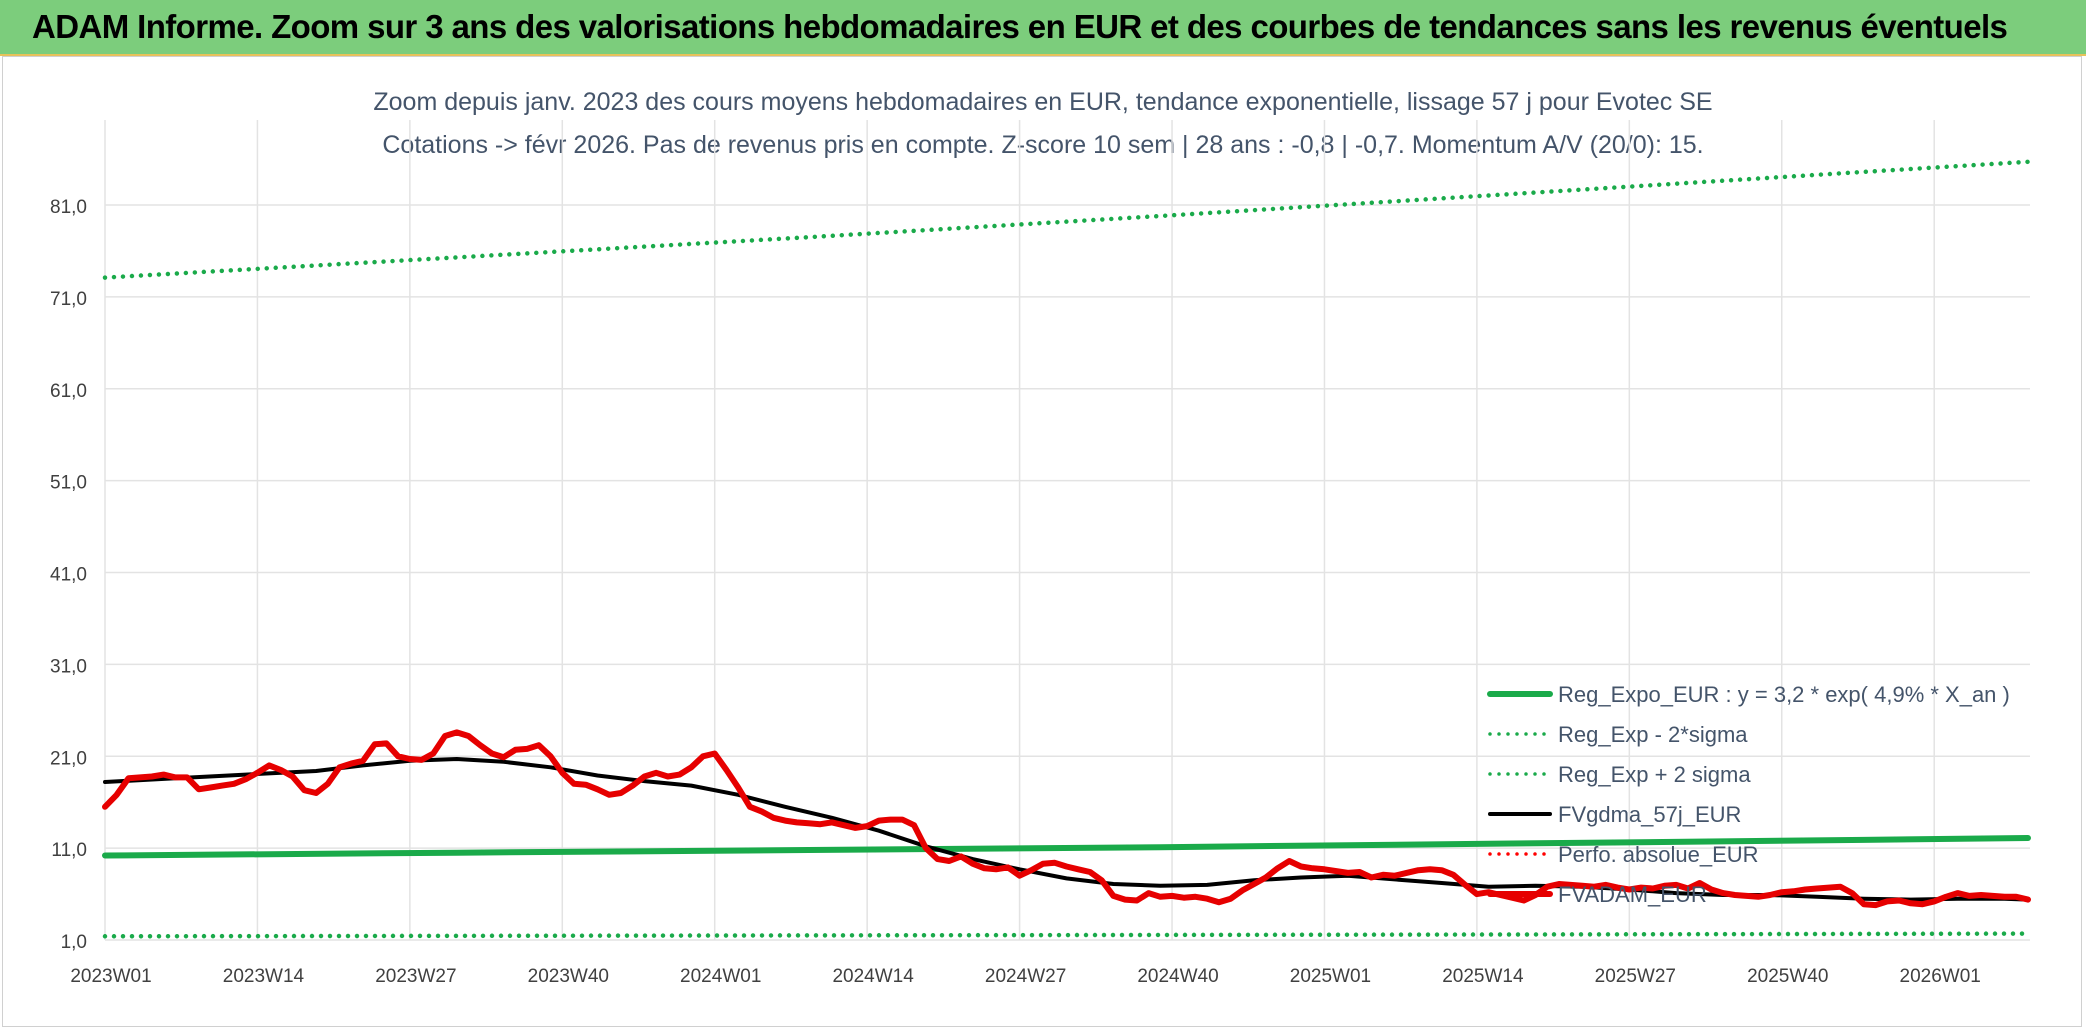 The image size is (2086, 1031). Describe the element at coordinates (68, 666) in the screenshot. I see `y-tick-label: 31,0` at that location.